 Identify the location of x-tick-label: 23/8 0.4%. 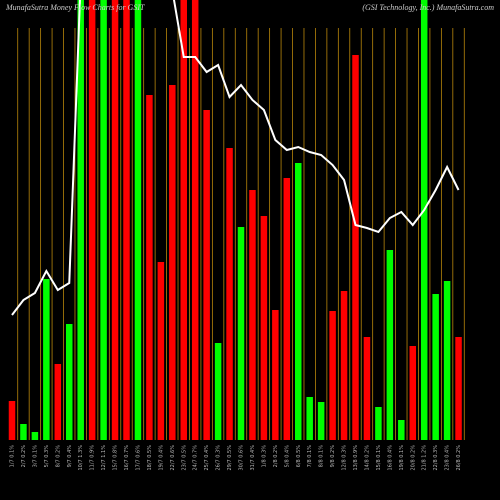
(448, 458).